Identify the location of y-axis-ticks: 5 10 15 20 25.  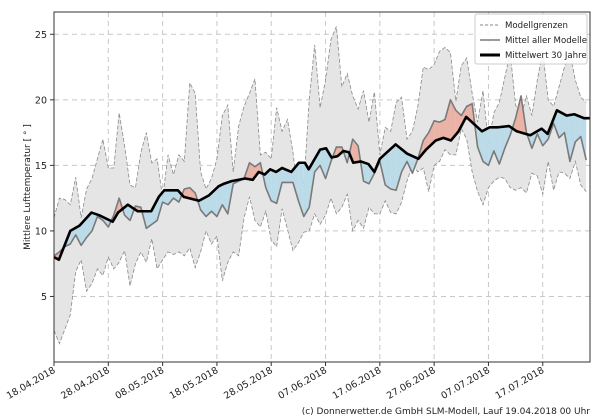
(44, 166).